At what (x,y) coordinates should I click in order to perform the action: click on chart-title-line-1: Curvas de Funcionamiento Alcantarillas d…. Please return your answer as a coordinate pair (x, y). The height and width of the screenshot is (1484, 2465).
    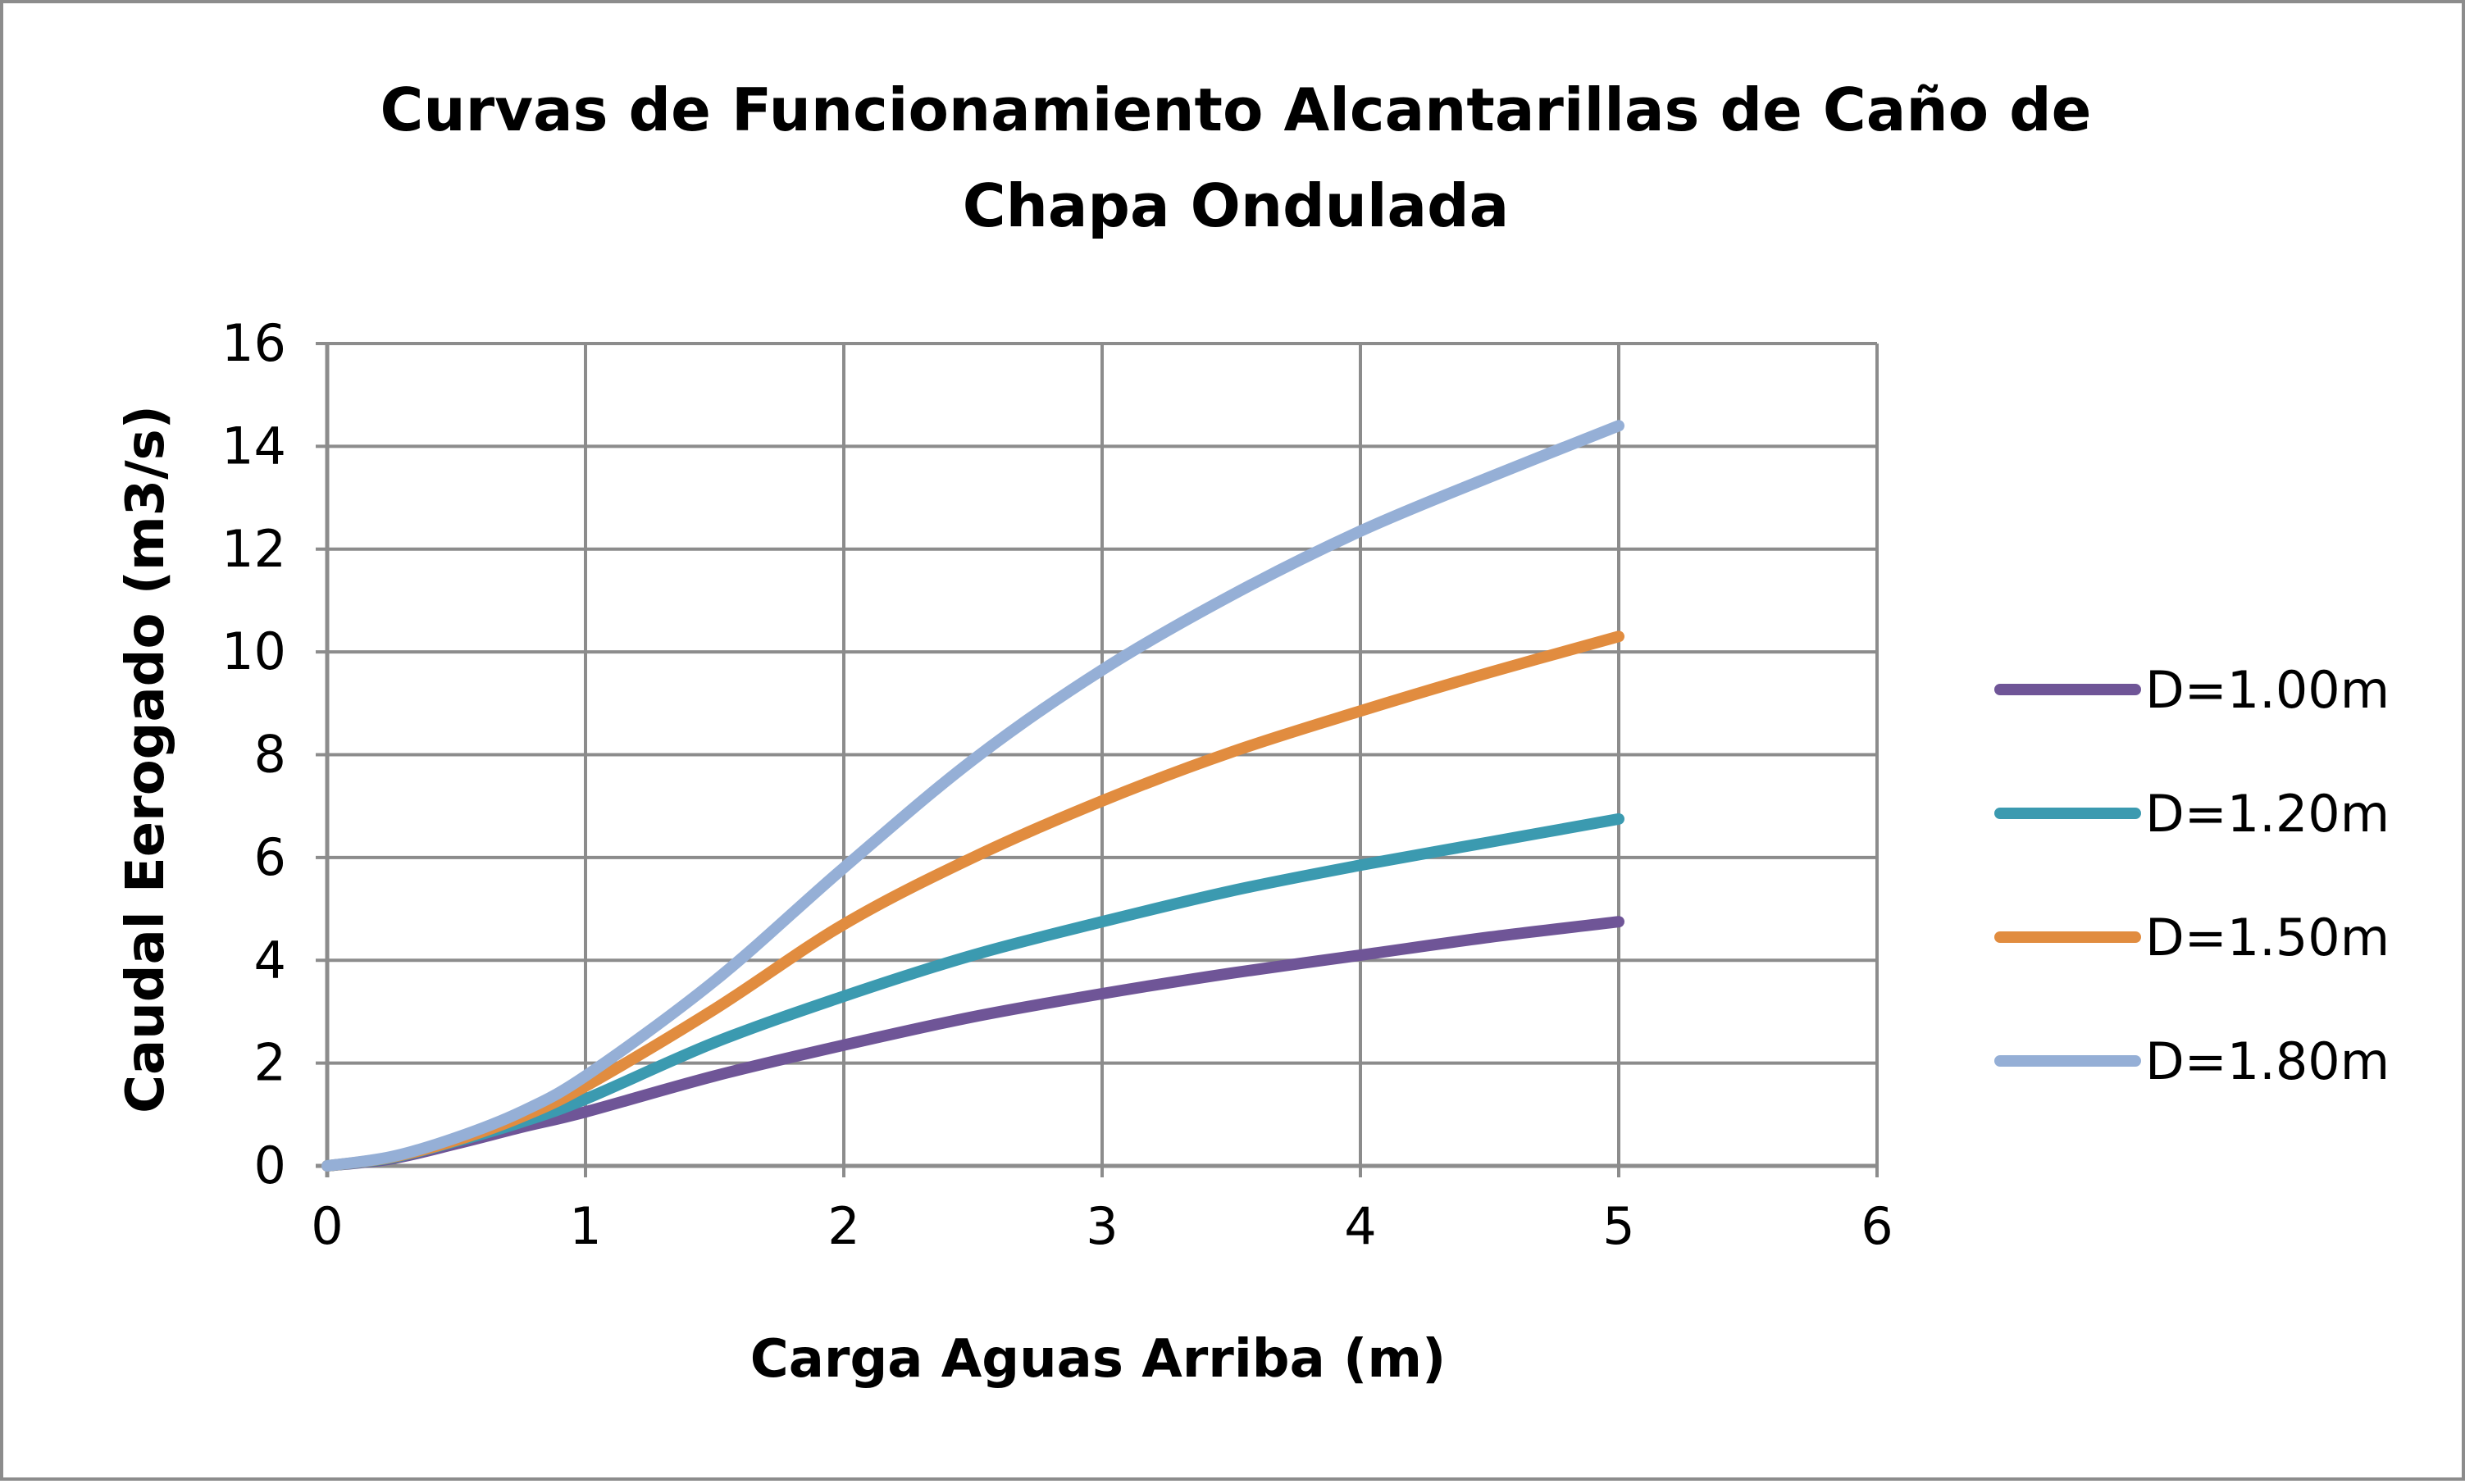
    Looking at the image, I should click on (1235, 109).